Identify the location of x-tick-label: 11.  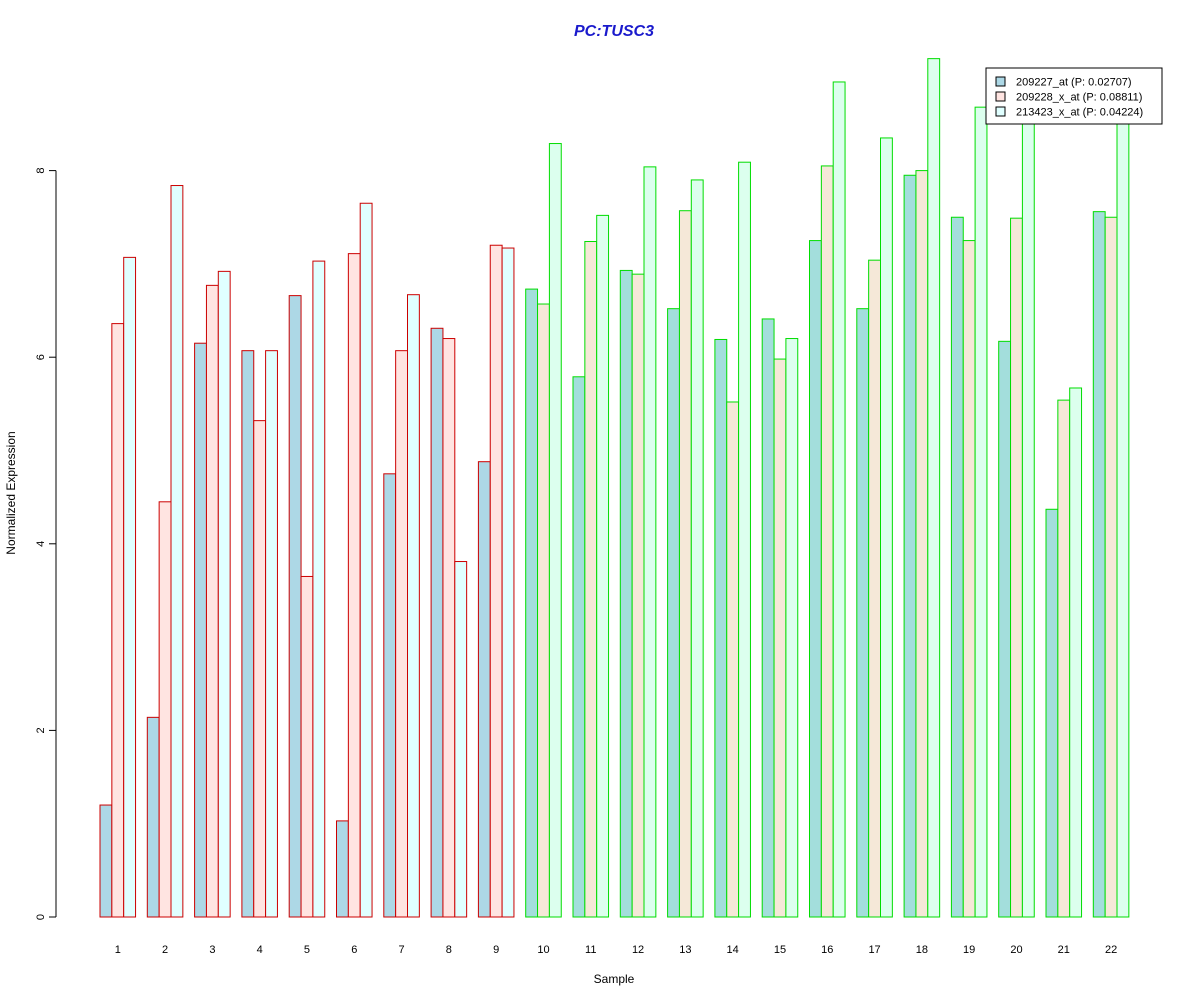
(590, 950).